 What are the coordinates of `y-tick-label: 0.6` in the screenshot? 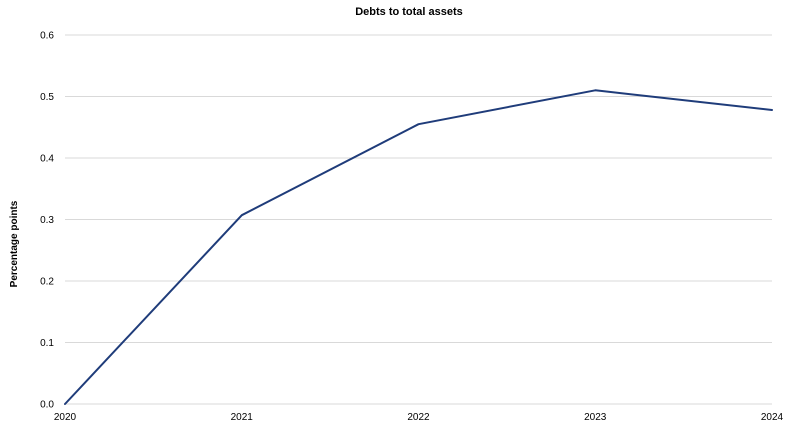 It's located at (47, 36).